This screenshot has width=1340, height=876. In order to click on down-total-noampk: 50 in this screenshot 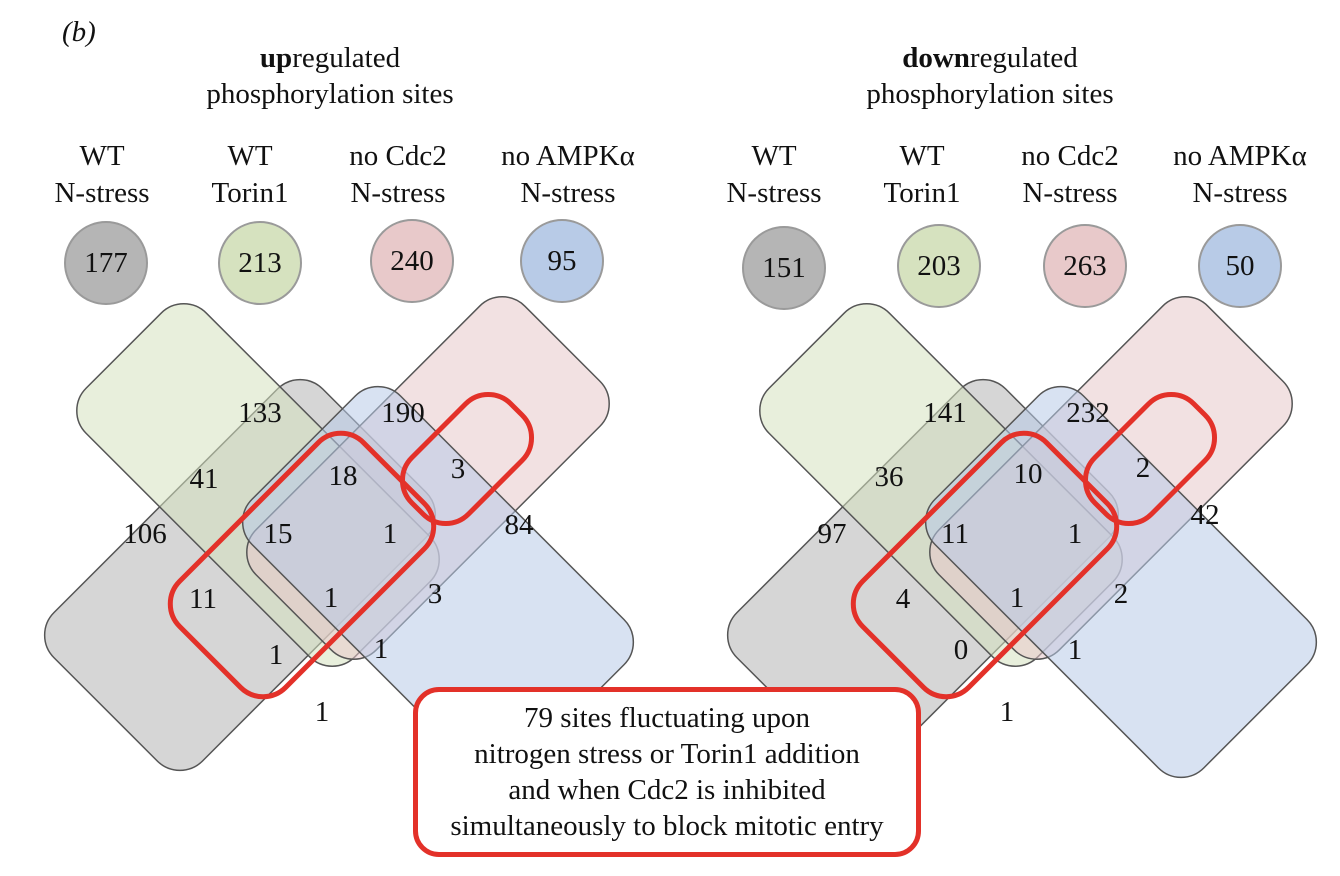, I will do `click(1240, 266)`.